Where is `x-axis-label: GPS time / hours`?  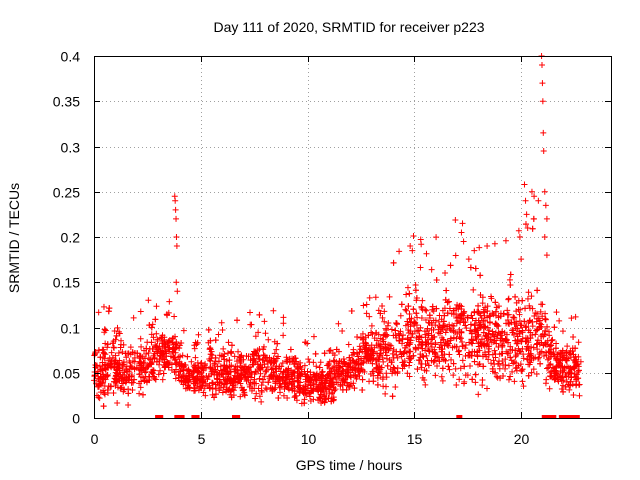
x-axis-label: GPS time / hours is located at coordinates (349, 465).